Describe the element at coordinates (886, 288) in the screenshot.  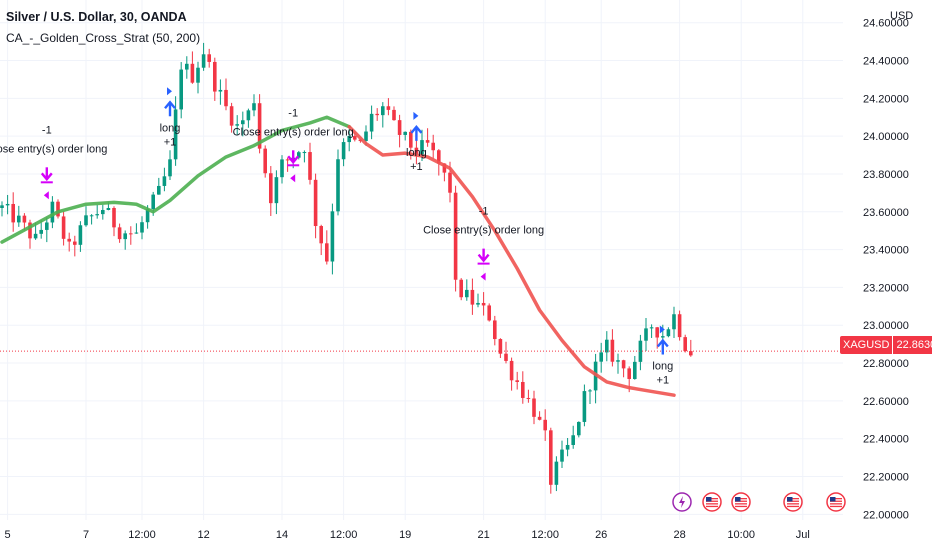
I see `y-tick-label: 23.20000` at that location.